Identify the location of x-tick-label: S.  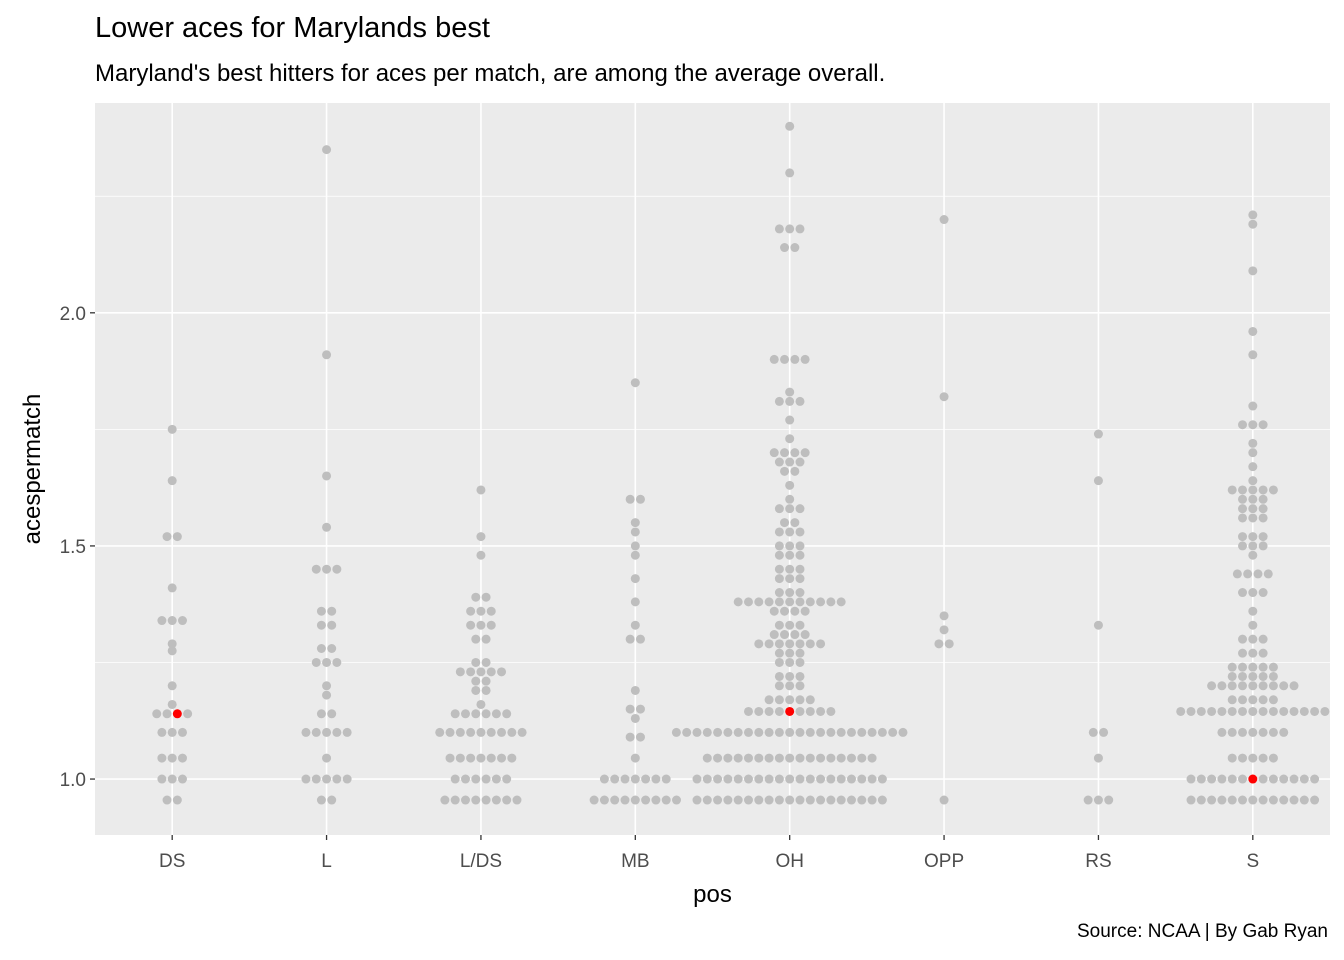
(1252, 861).